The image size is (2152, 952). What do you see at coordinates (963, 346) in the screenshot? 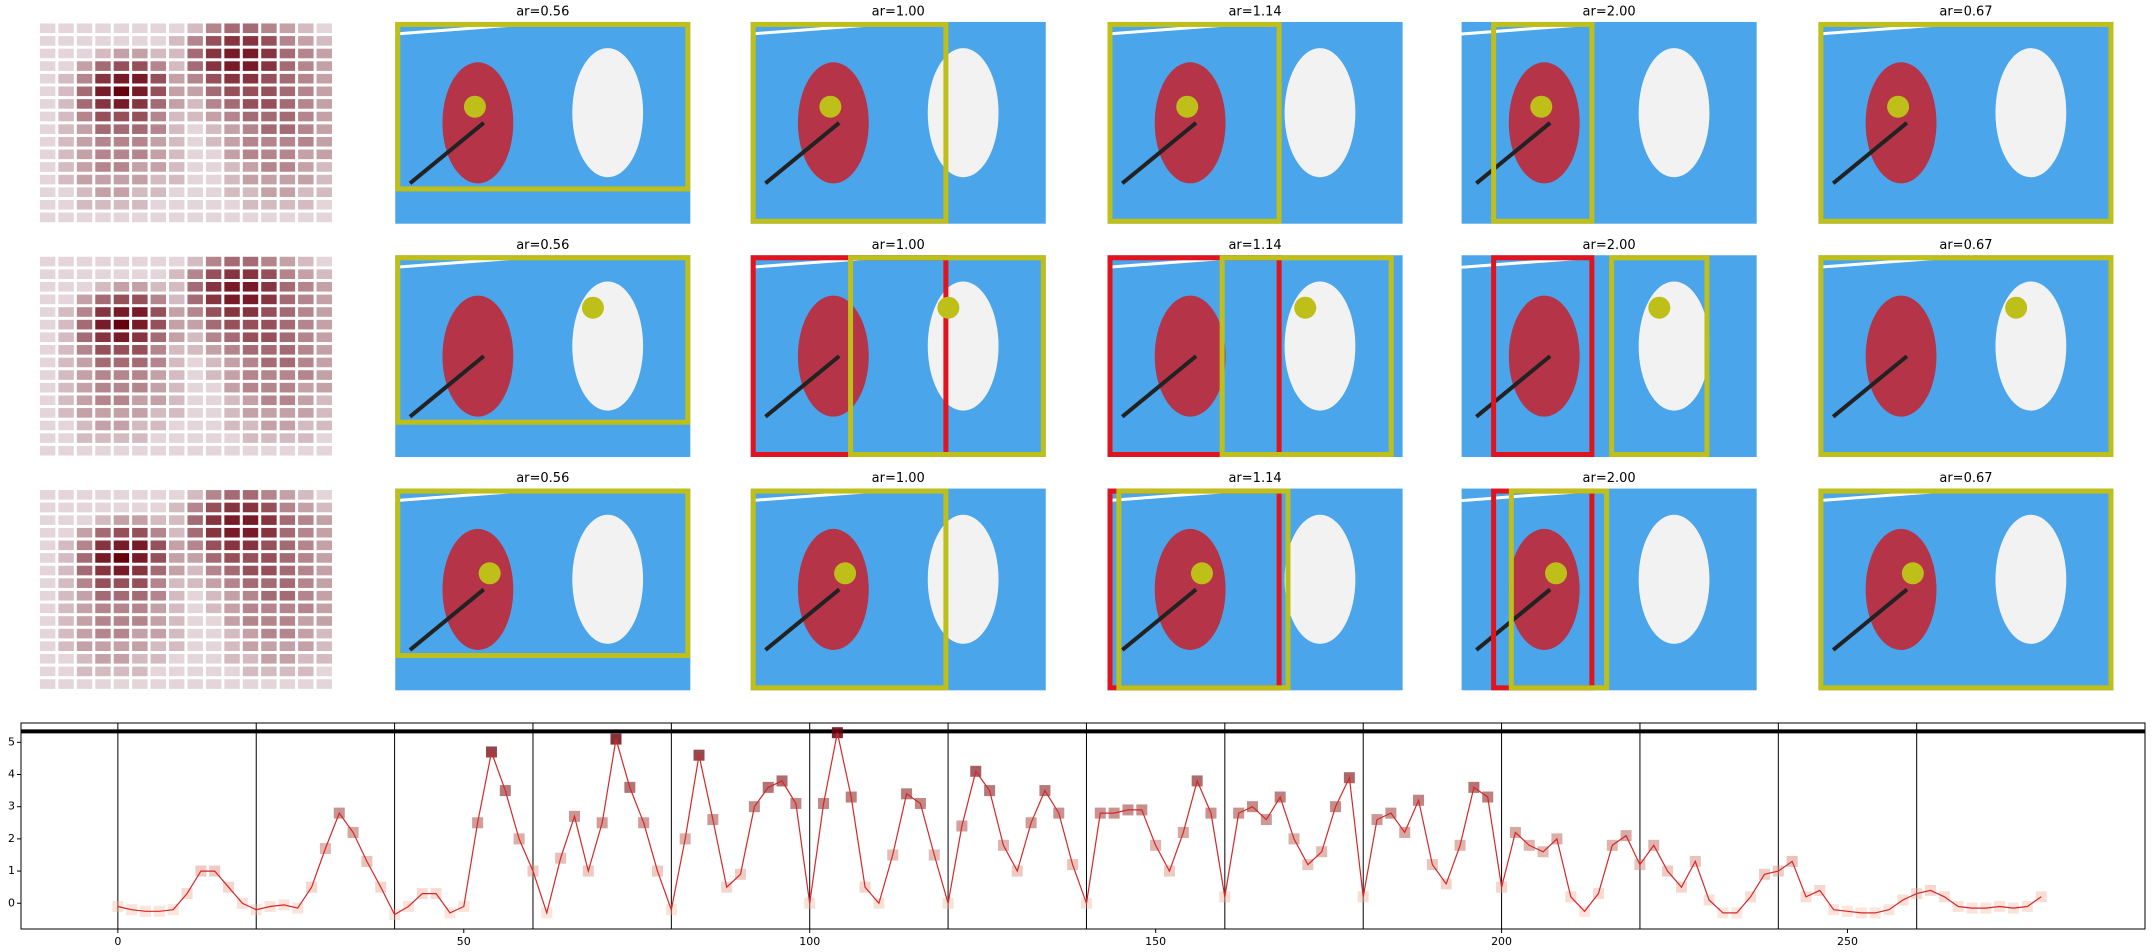
I see `player-white` at bounding box center [963, 346].